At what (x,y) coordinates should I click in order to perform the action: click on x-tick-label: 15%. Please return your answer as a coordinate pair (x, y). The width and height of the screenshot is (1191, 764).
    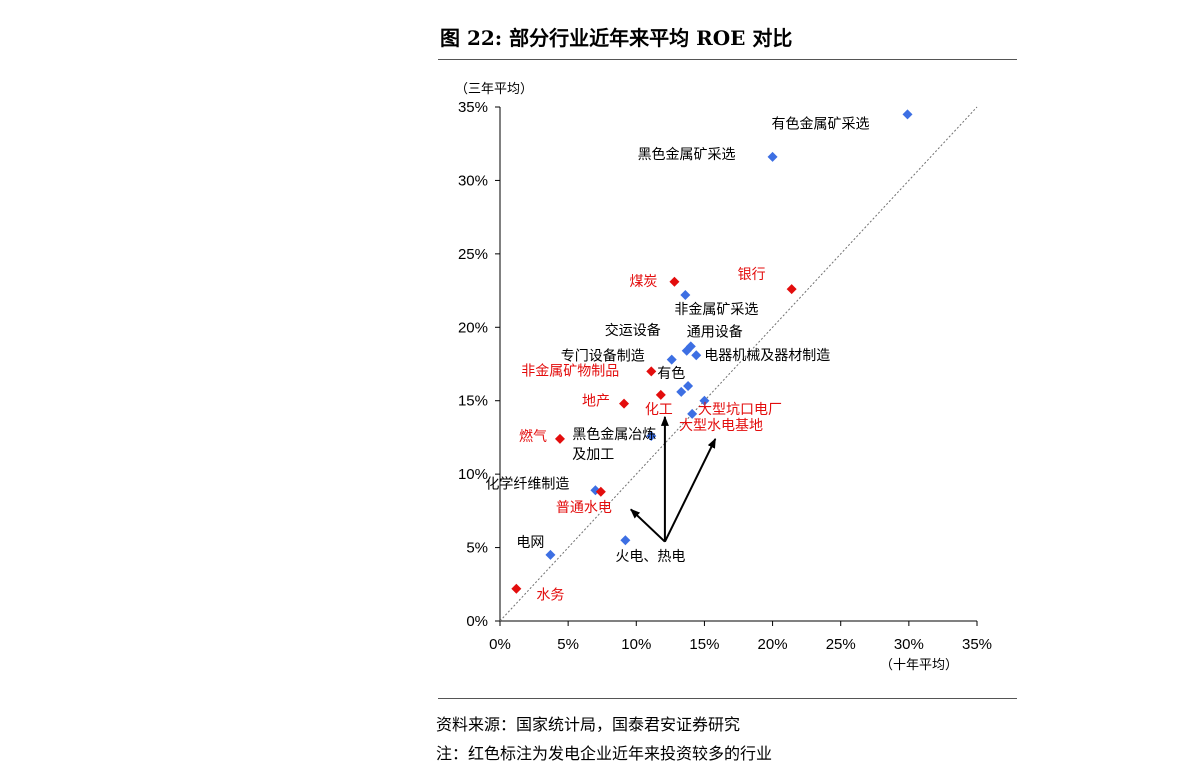
    Looking at the image, I should click on (704, 644).